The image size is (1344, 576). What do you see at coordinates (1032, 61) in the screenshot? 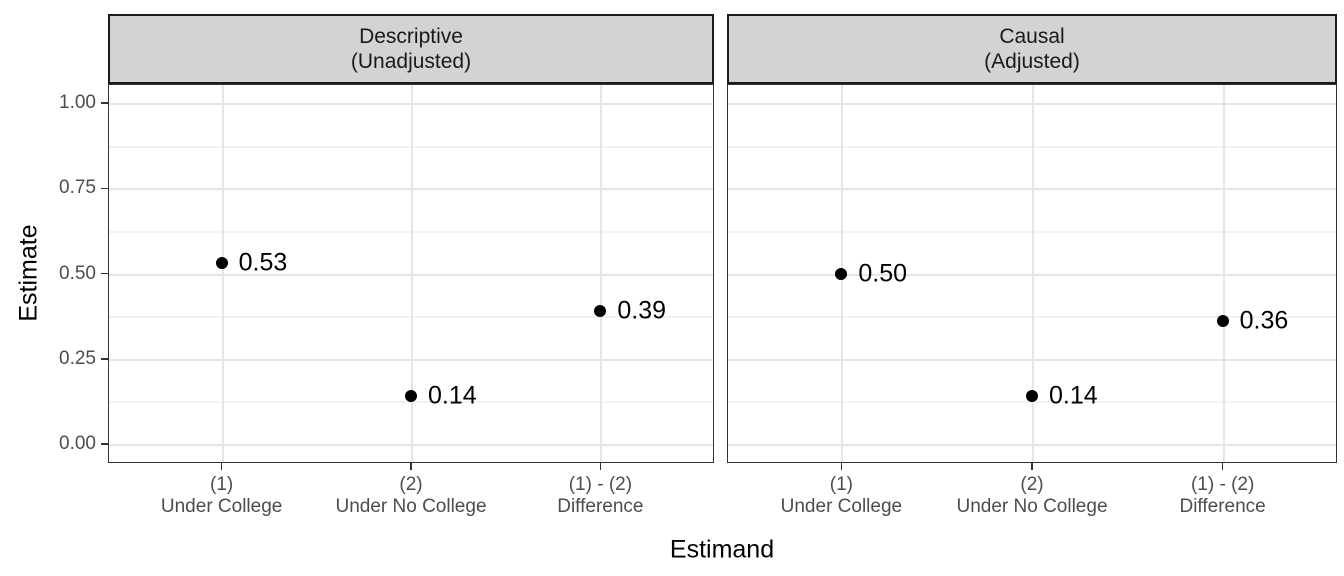
I see `facet-strip-title-line2: (Adjusted)` at bounding box center [1032, 61].